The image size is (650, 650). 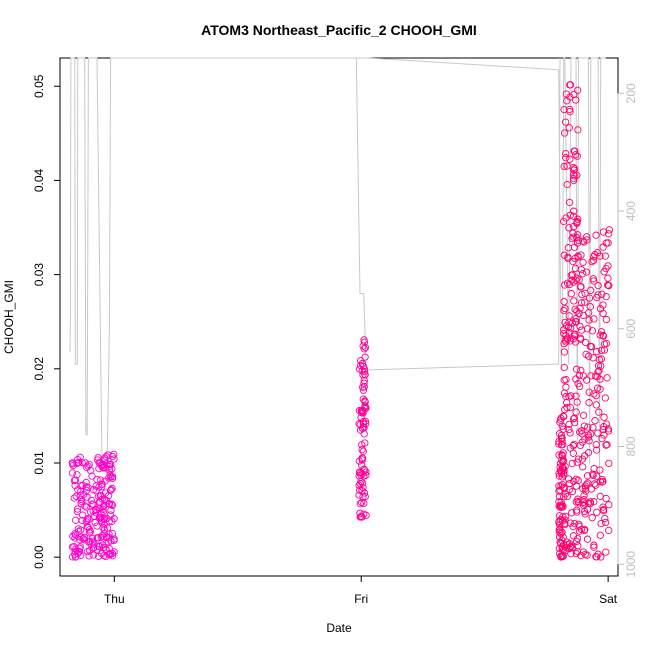 What do you see at coordinates (39, 369) in the screenshot?
I see `y-tick-label: 0.02` at bounding box center [39, 369].